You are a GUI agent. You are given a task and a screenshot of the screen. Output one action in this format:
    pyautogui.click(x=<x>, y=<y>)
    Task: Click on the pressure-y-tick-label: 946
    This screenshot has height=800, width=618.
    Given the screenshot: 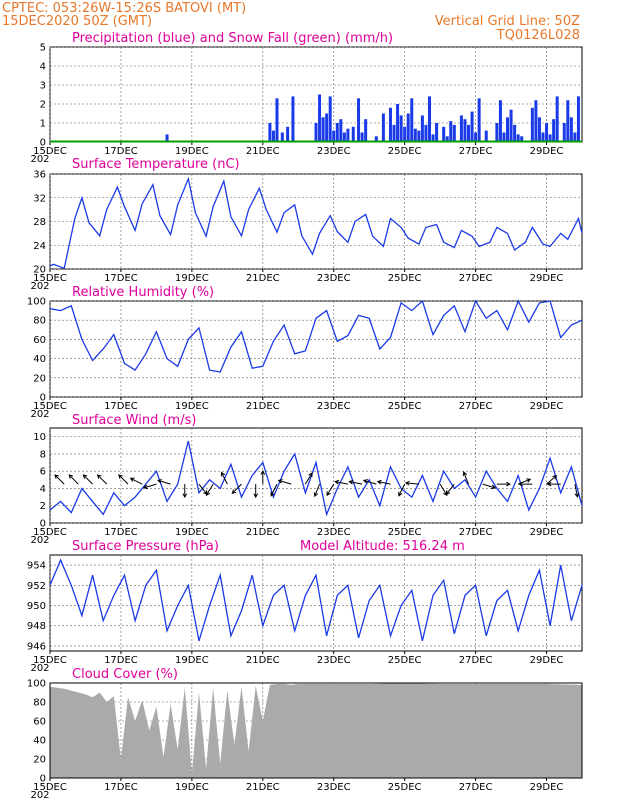 What is the action you would take?
    pyautogui.click(x=36, y=646)
    